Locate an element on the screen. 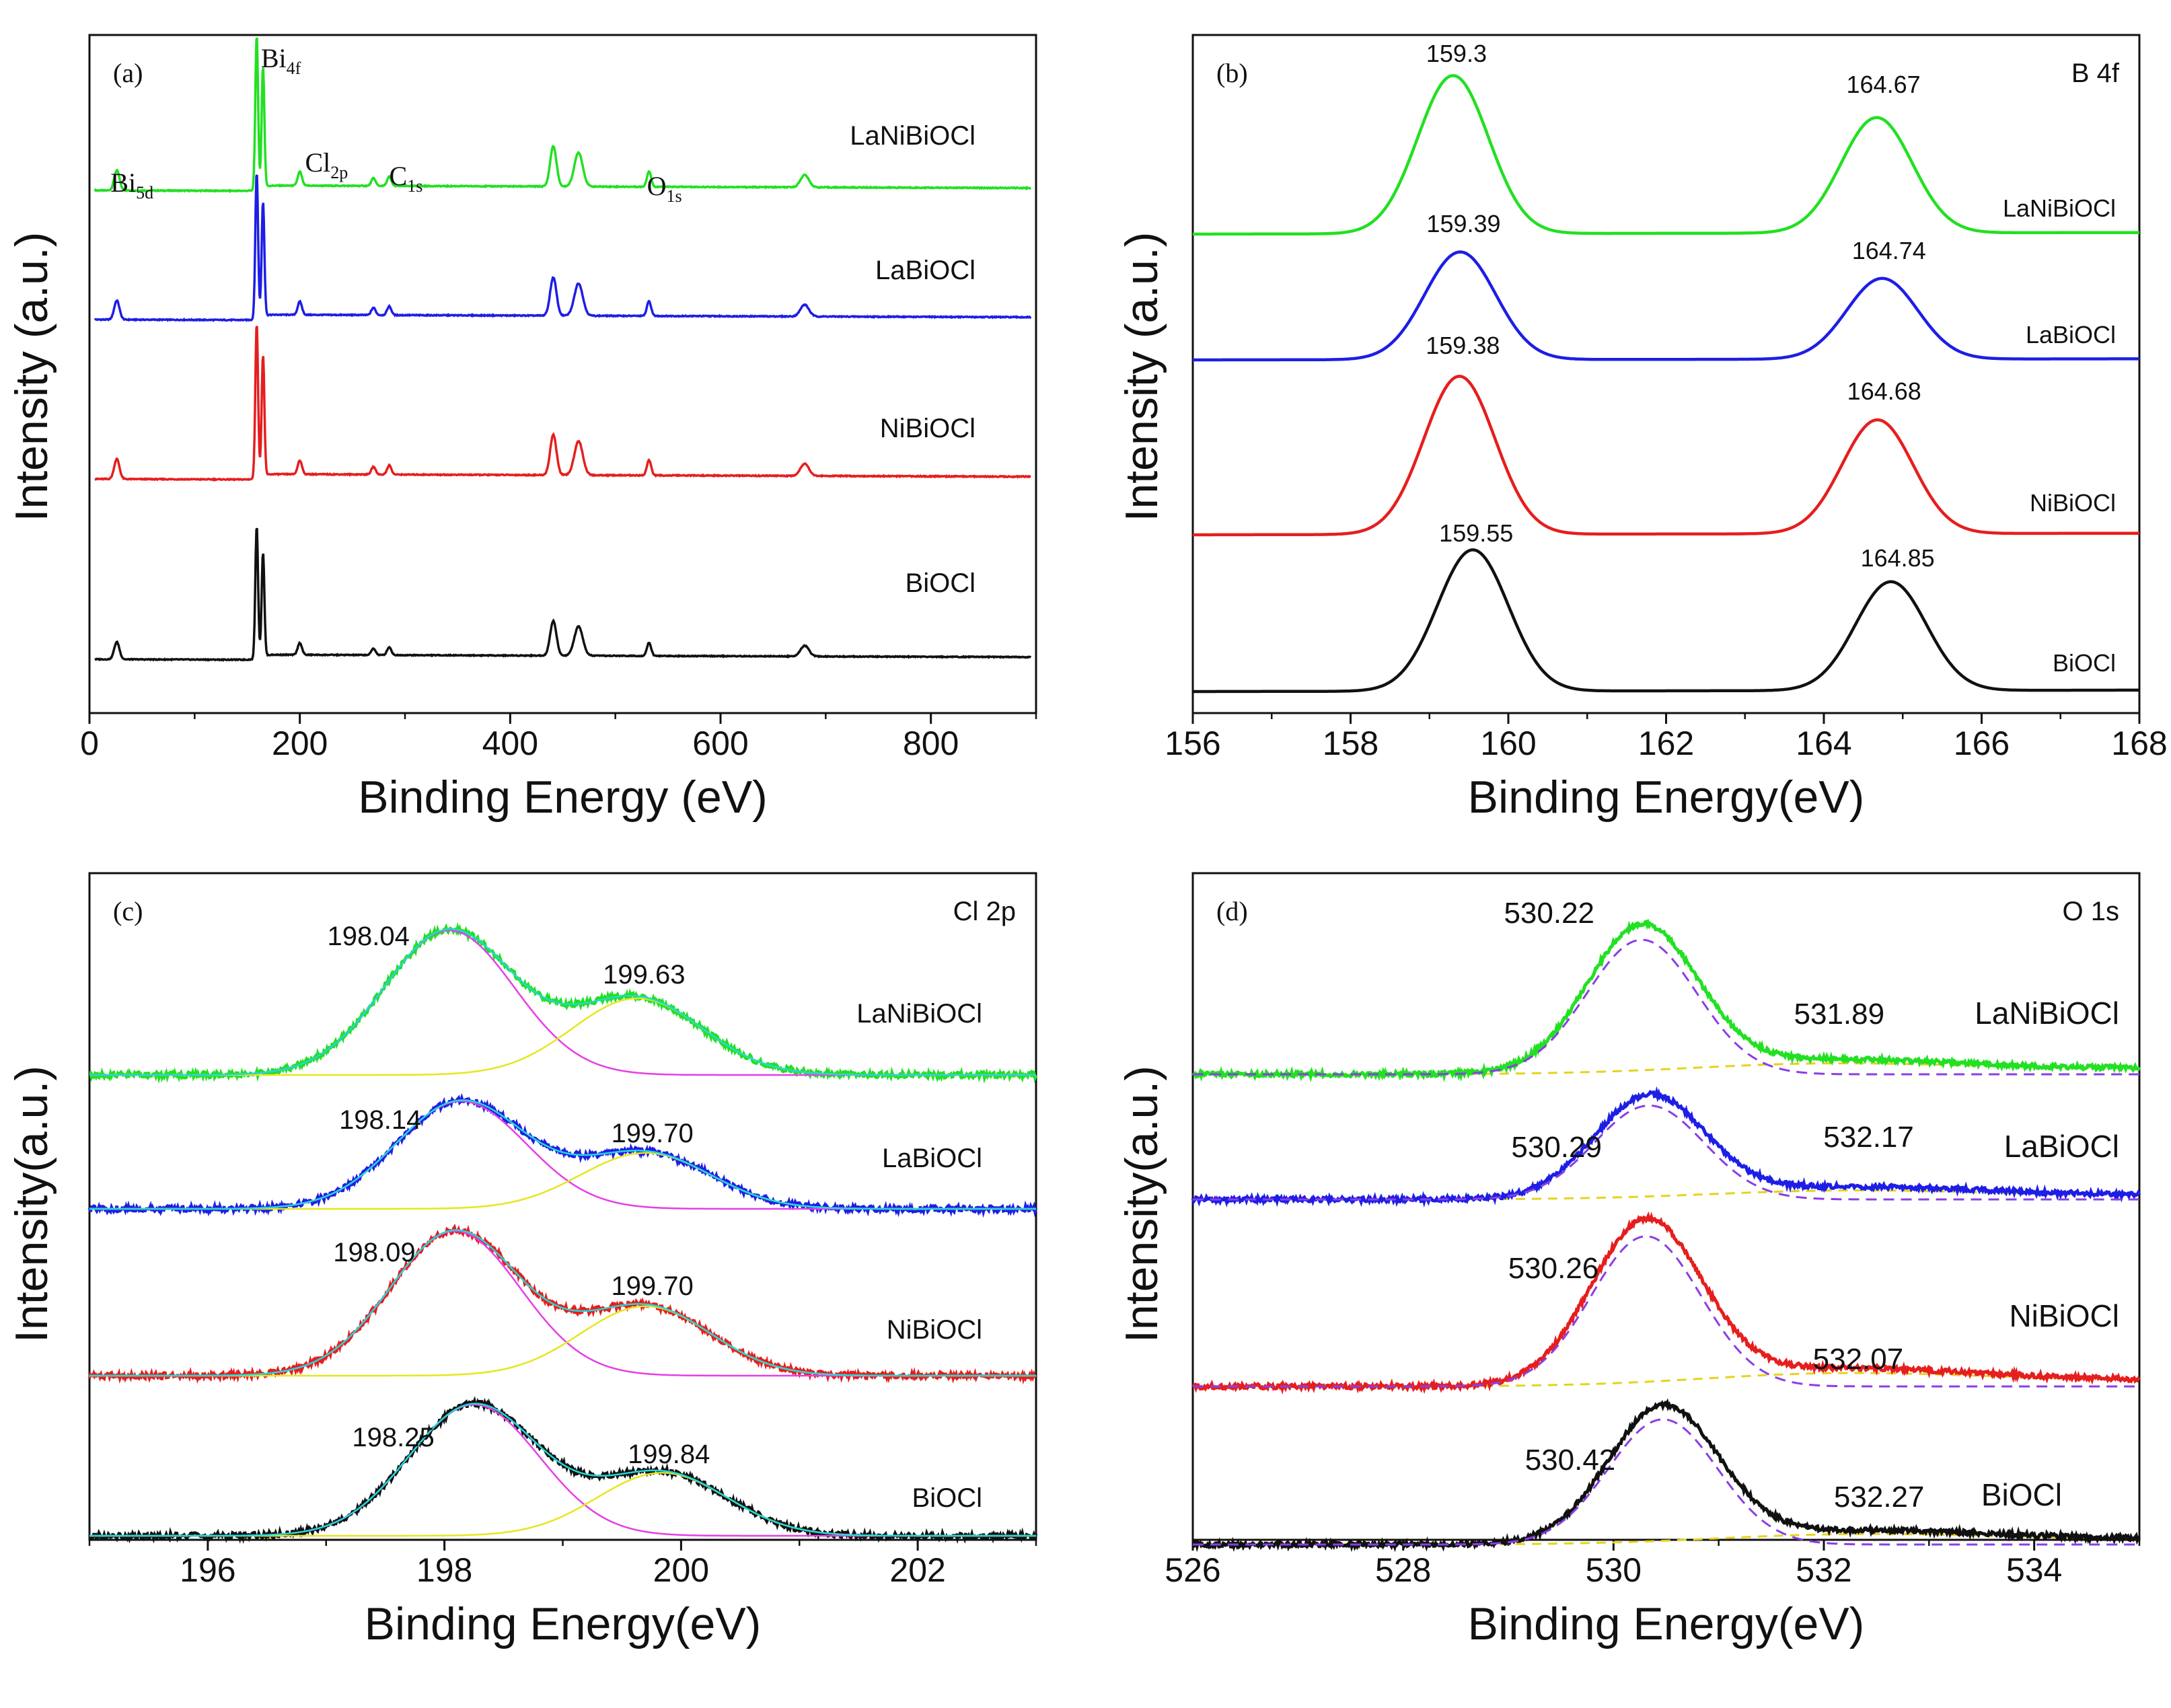 The width and height of the screenshot is (2171, 1708). peak-value-label: 164.85 is located at coordinates (1898, 558).